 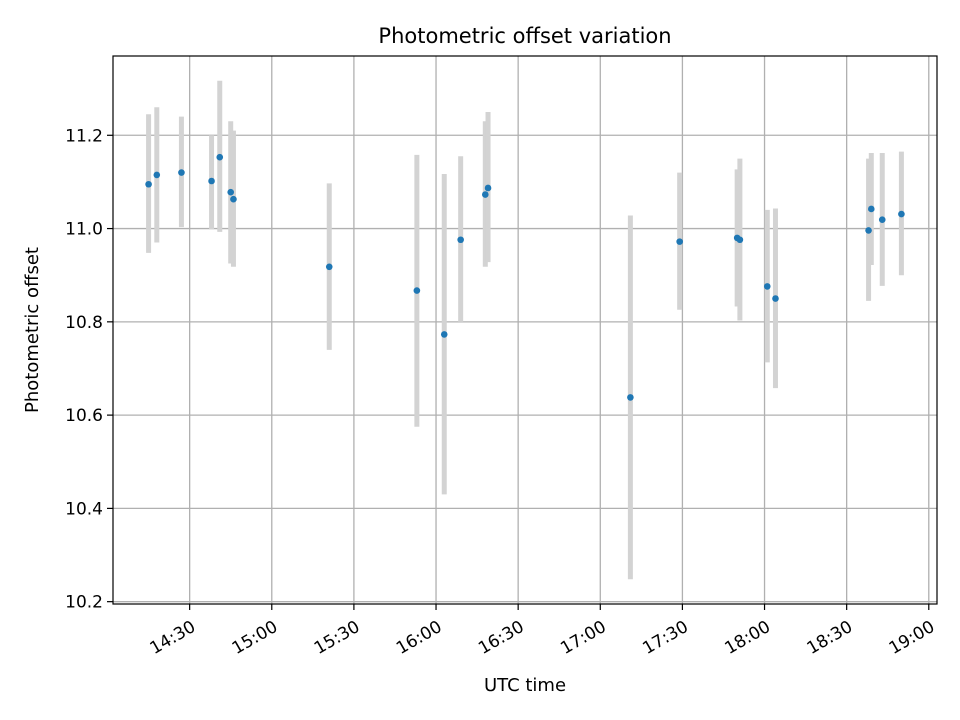 I want to click on y-axis-ticks: 10.2 10.4 10.6 10.8 11.0 11.2, so click(x=89, y=369).